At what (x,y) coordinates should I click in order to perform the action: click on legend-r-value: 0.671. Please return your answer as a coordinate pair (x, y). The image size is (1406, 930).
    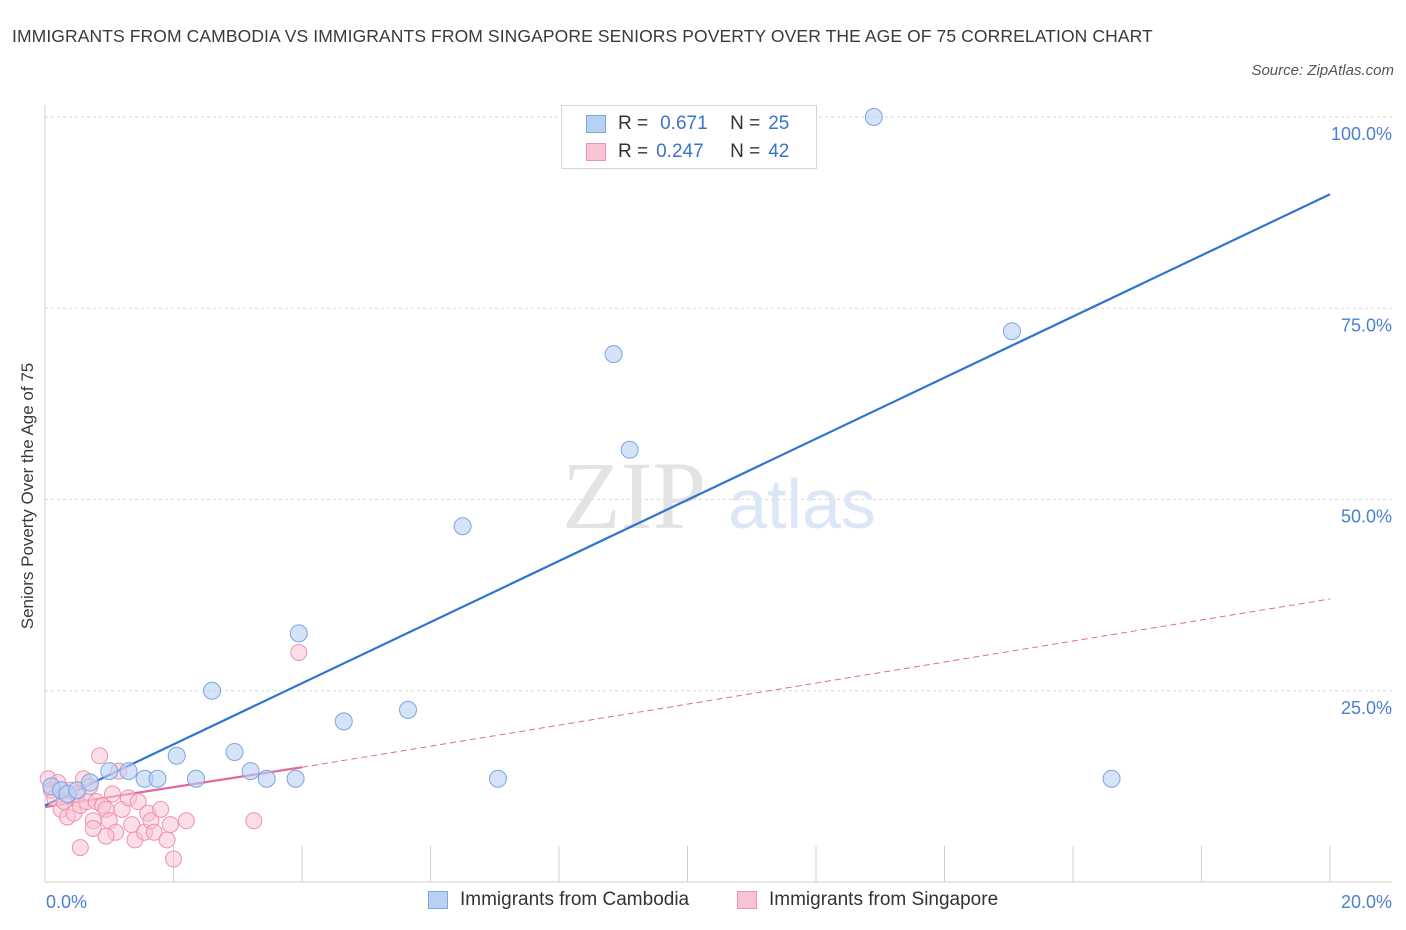
    Looking at the image, I should click on (684, 123).